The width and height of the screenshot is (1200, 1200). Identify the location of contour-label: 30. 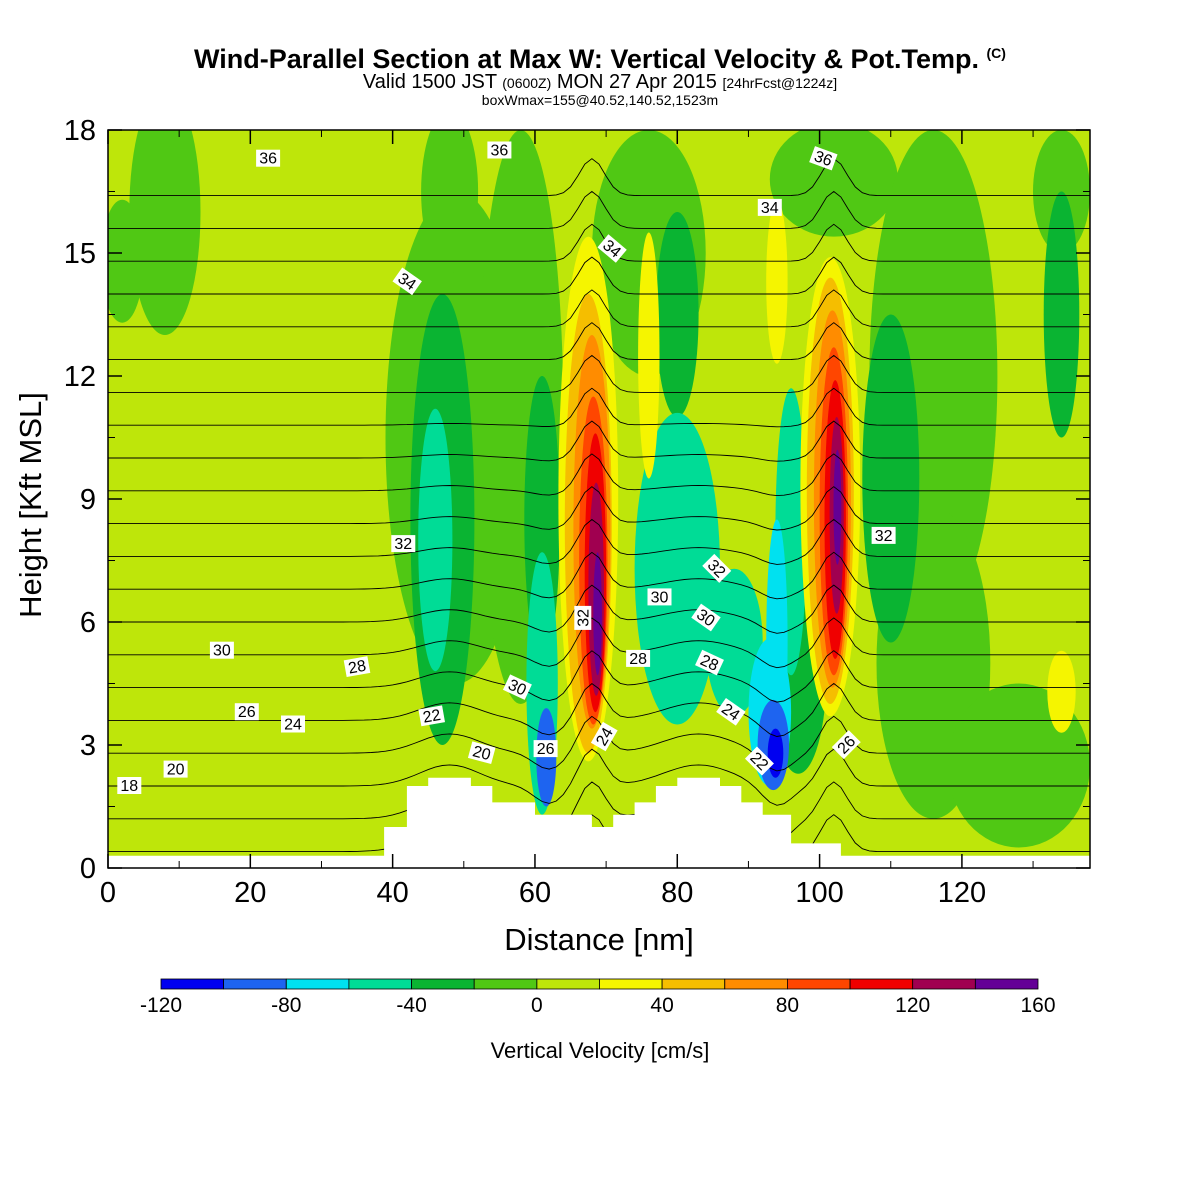
(221, 650).